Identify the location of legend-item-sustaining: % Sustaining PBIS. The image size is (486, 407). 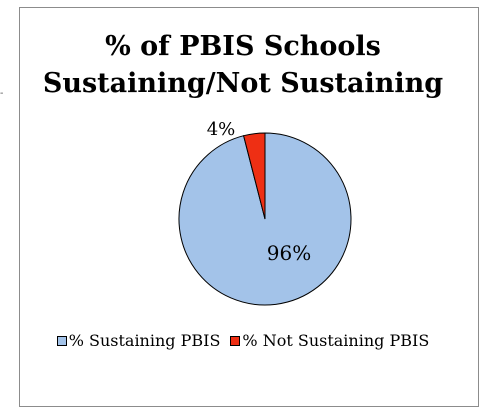
(138, 340).